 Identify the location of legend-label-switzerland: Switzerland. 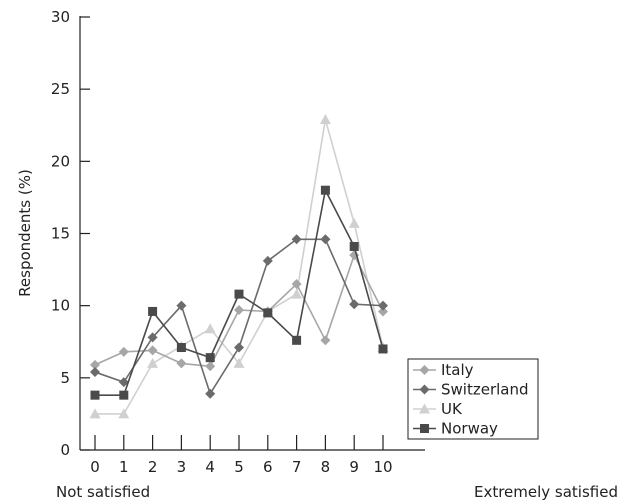
(485, 390).